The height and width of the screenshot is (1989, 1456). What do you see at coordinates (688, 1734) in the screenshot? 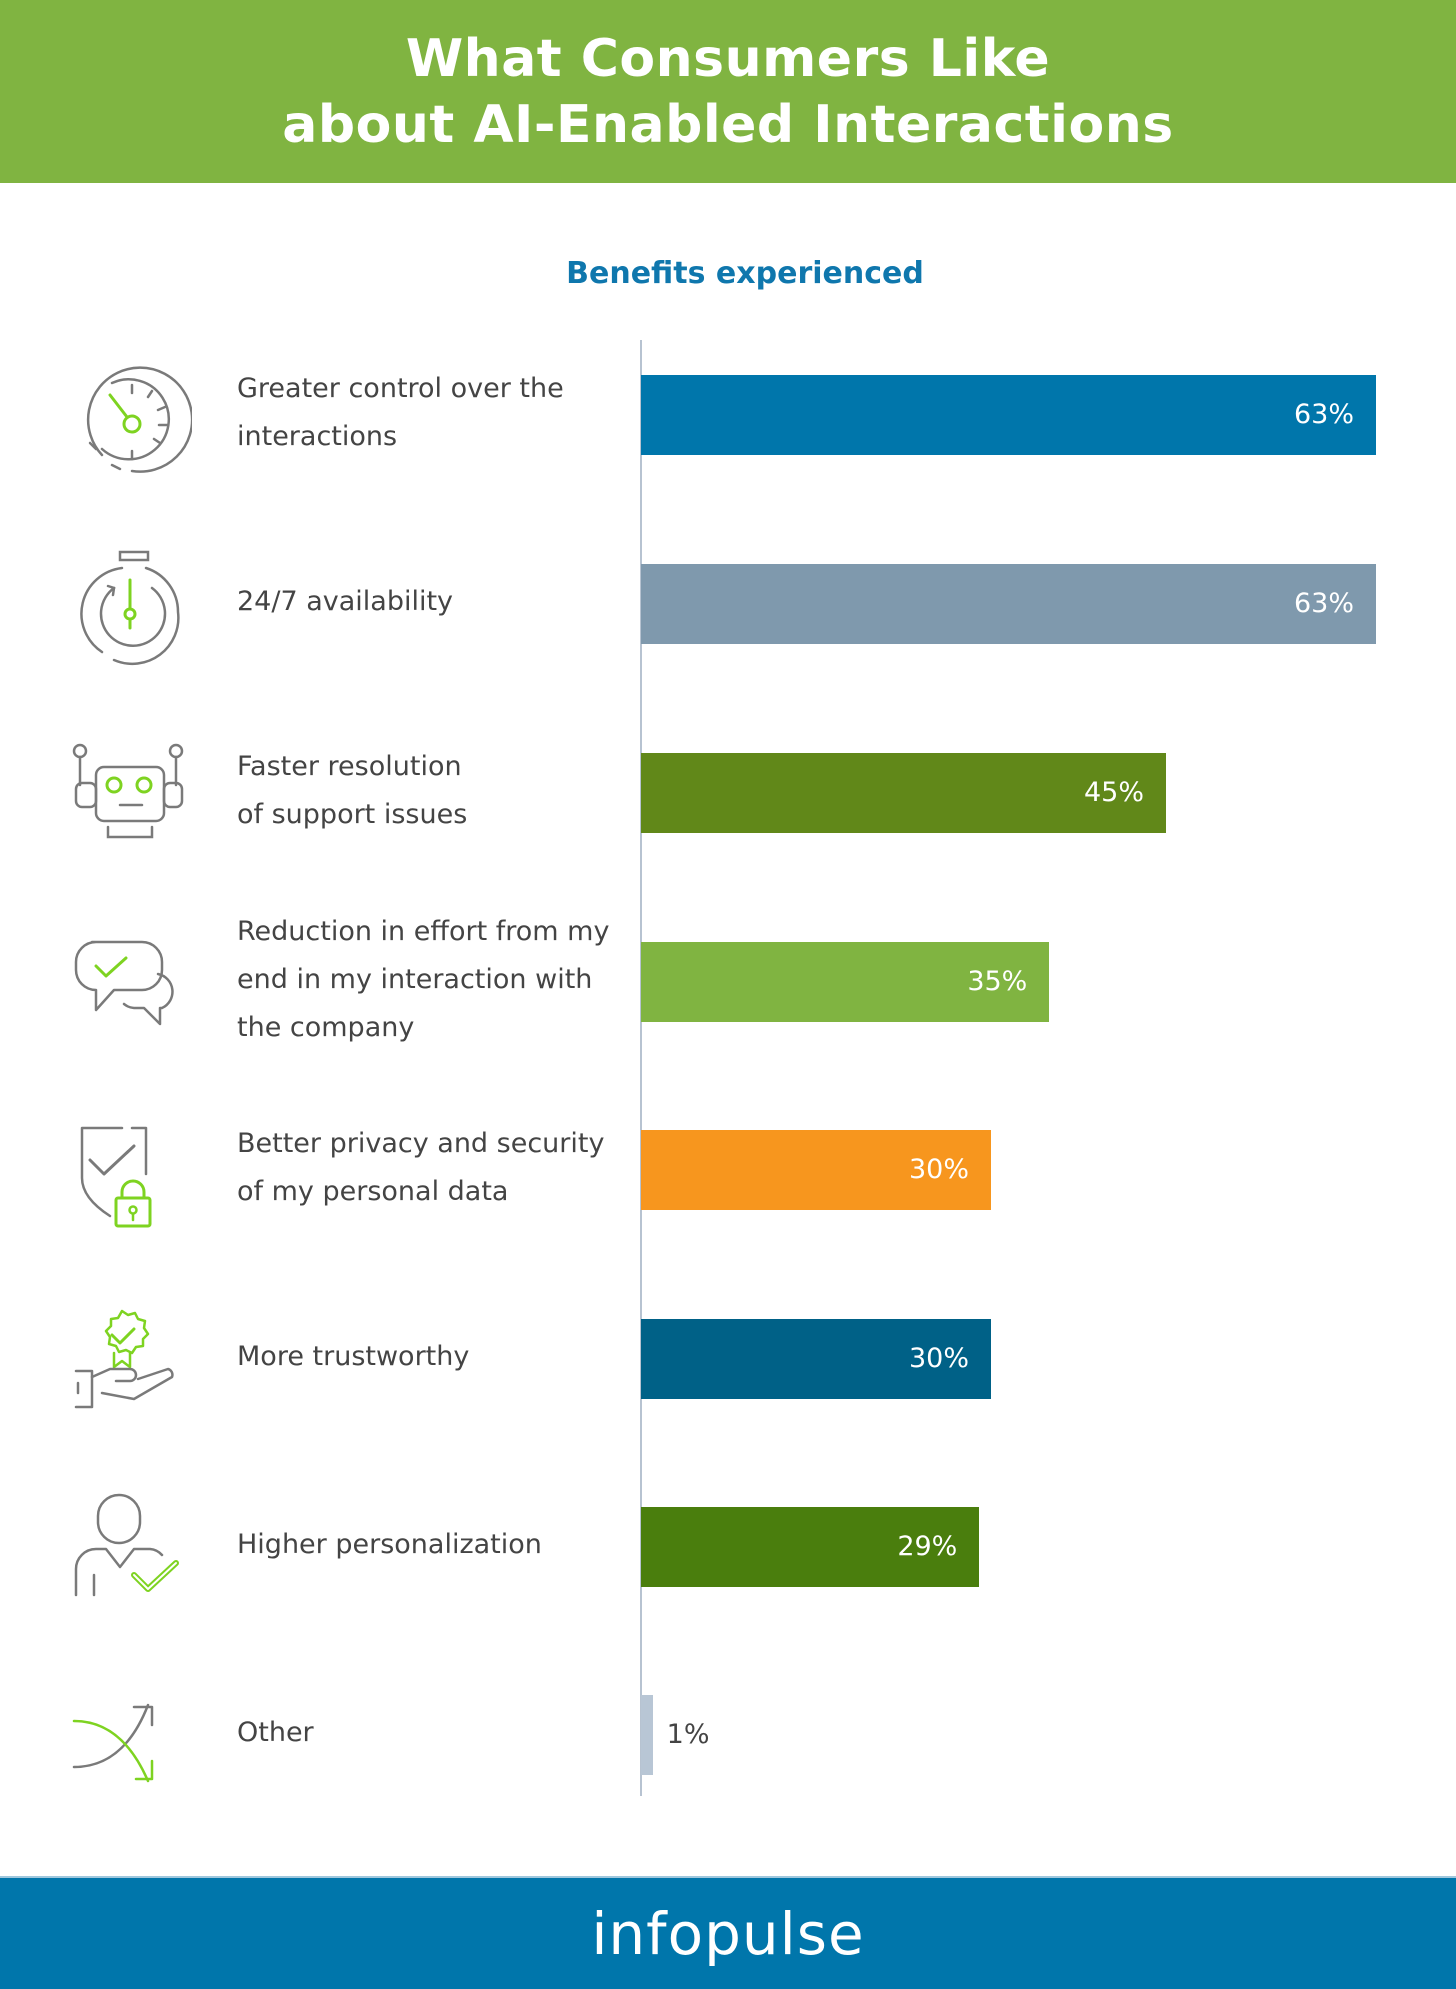
I see `bar-value-label: 1%` at bounding box center [688, 1734].